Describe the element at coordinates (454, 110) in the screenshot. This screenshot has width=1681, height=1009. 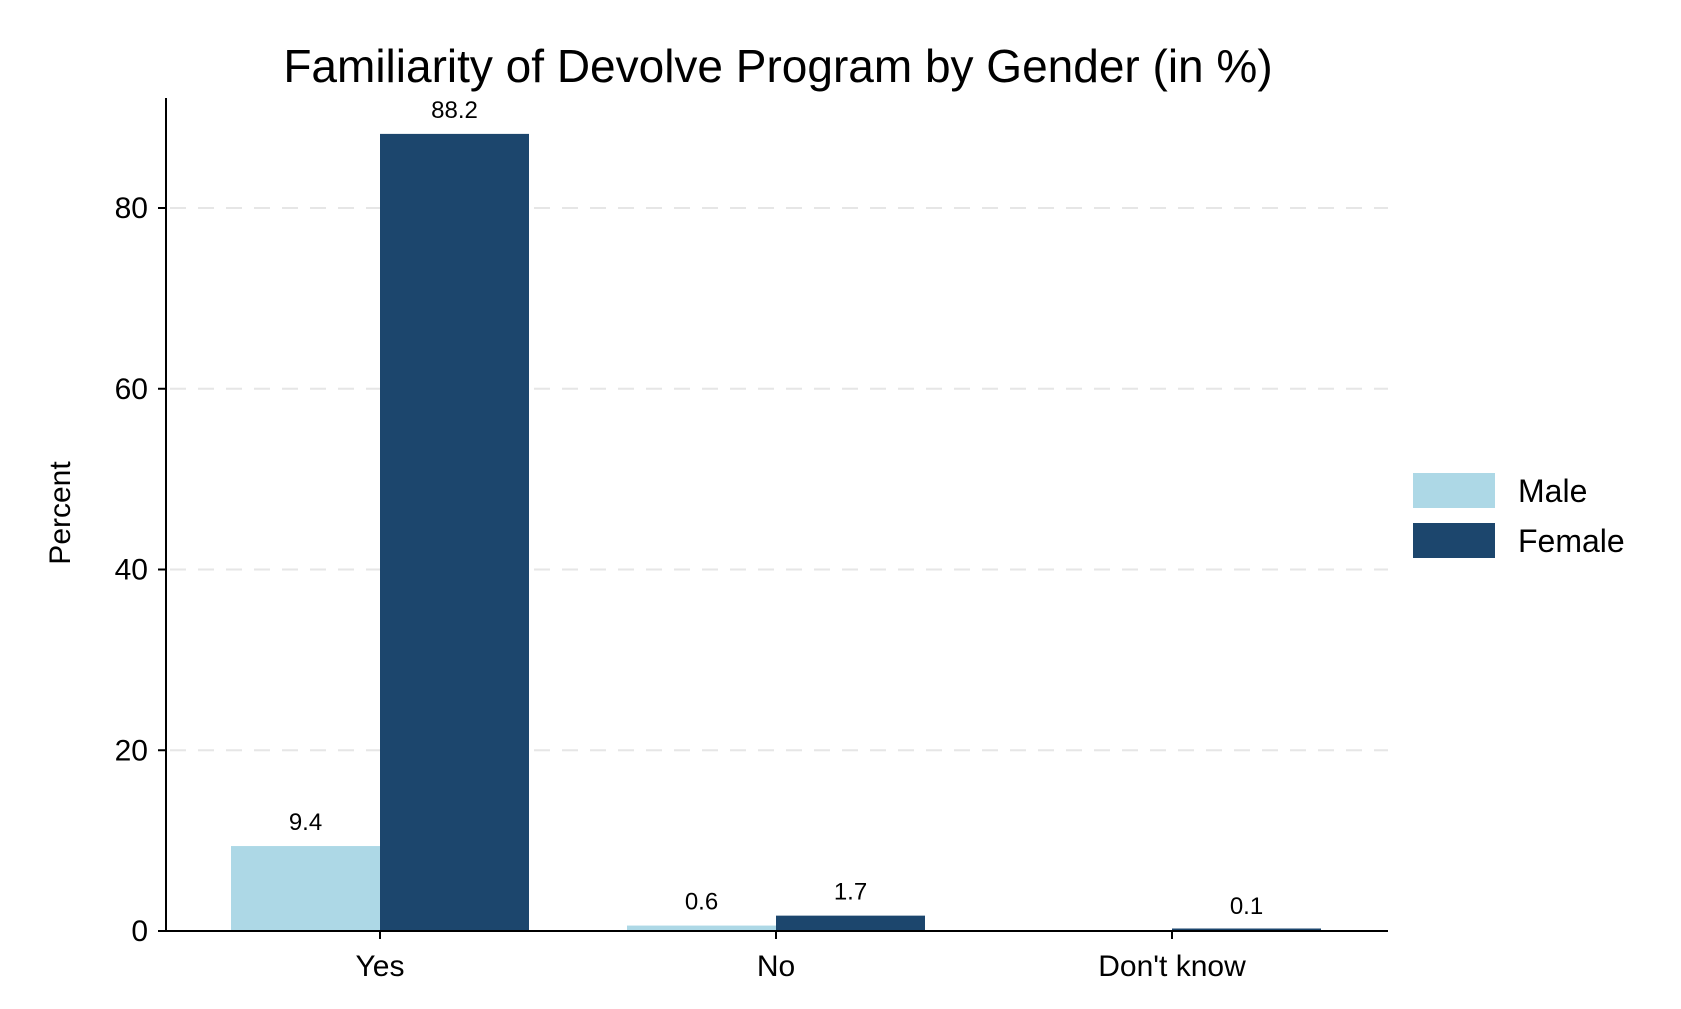
I see `data-label: 88.2` at that location.